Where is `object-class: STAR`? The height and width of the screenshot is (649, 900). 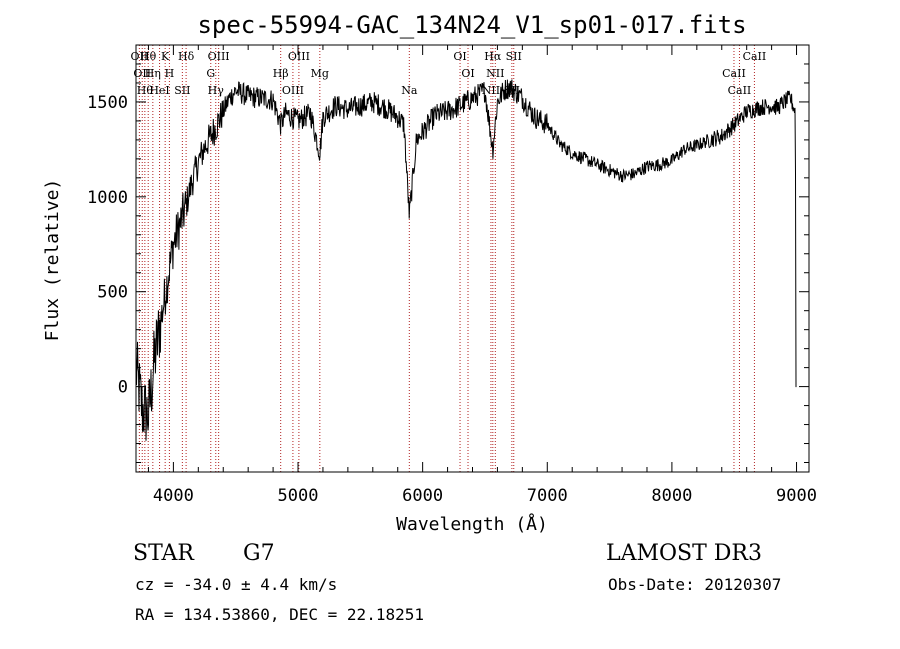
object-class: STAR is located at coordinates (164, 553).